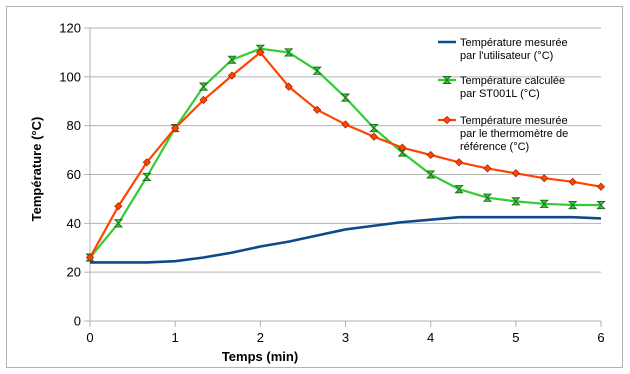 This screenshot has width=630, height=374. What do you see at coordinates (506, 56) in the screenshot?
I see `legend-label: par l'utilisateur (°C)` at bounding box center [506, 56].